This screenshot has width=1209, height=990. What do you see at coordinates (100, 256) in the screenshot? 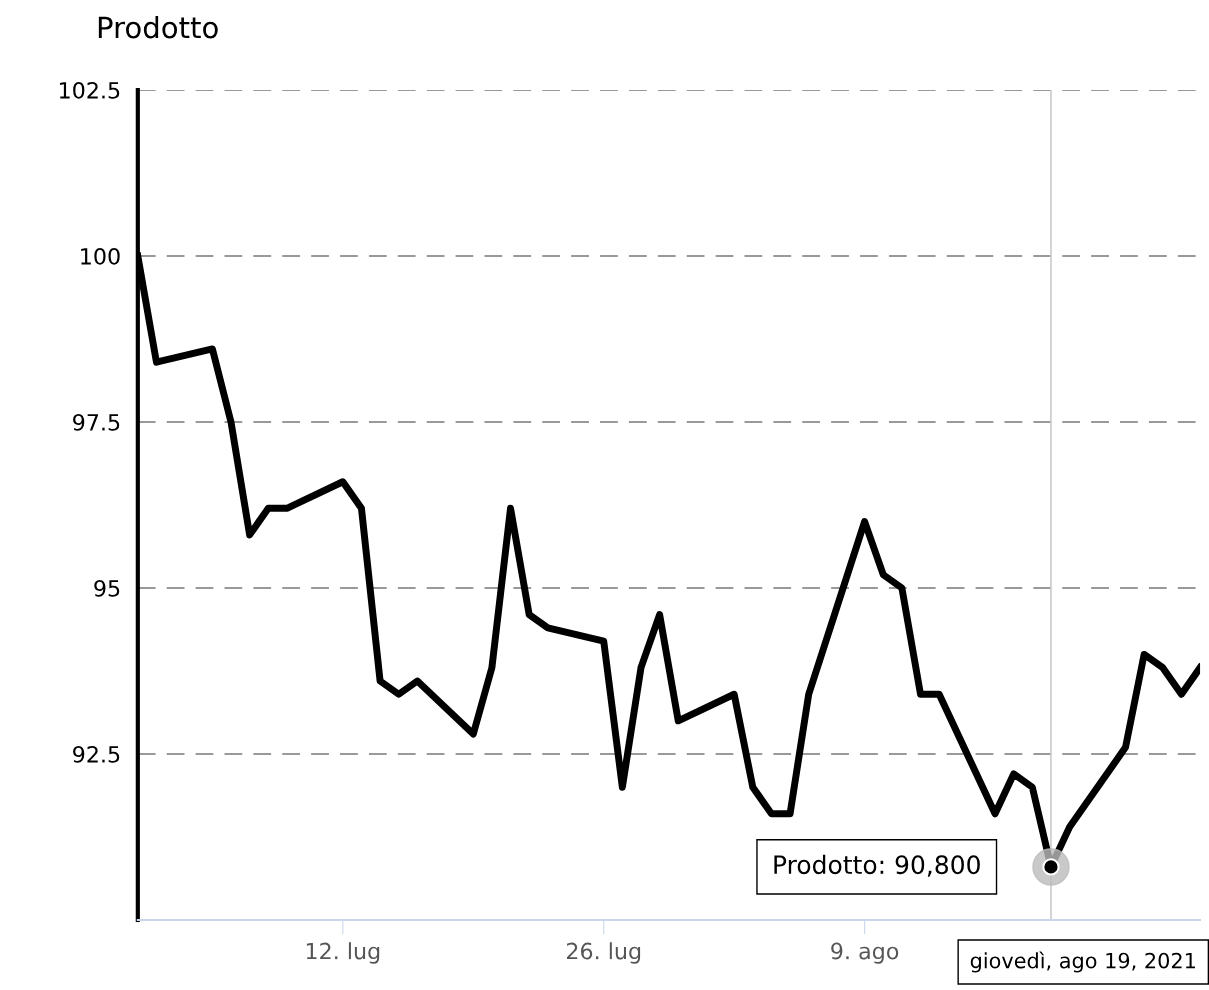
I see `y-tick-label: 100` at bounding box center [100, 256].